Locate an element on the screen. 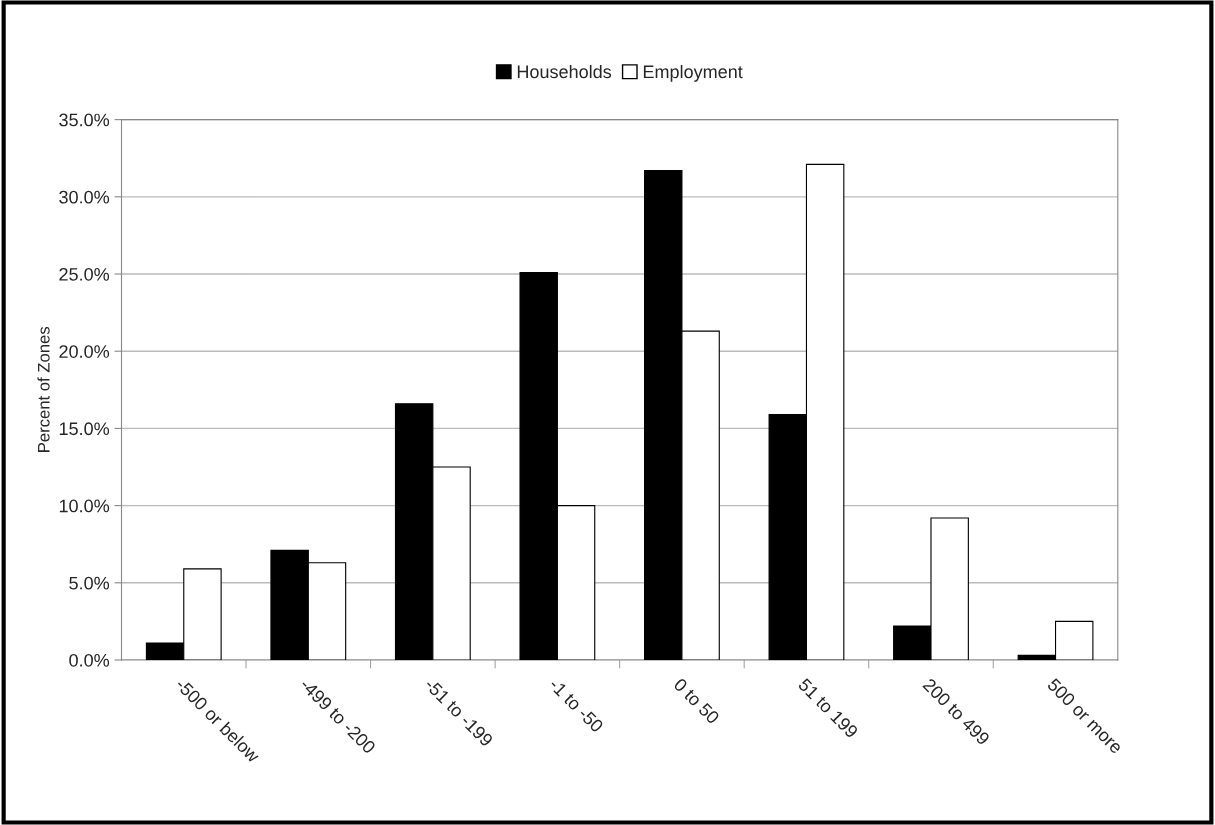 The image size is (1215, 825). legend-label: Employment is located at coordinates (693, 73).